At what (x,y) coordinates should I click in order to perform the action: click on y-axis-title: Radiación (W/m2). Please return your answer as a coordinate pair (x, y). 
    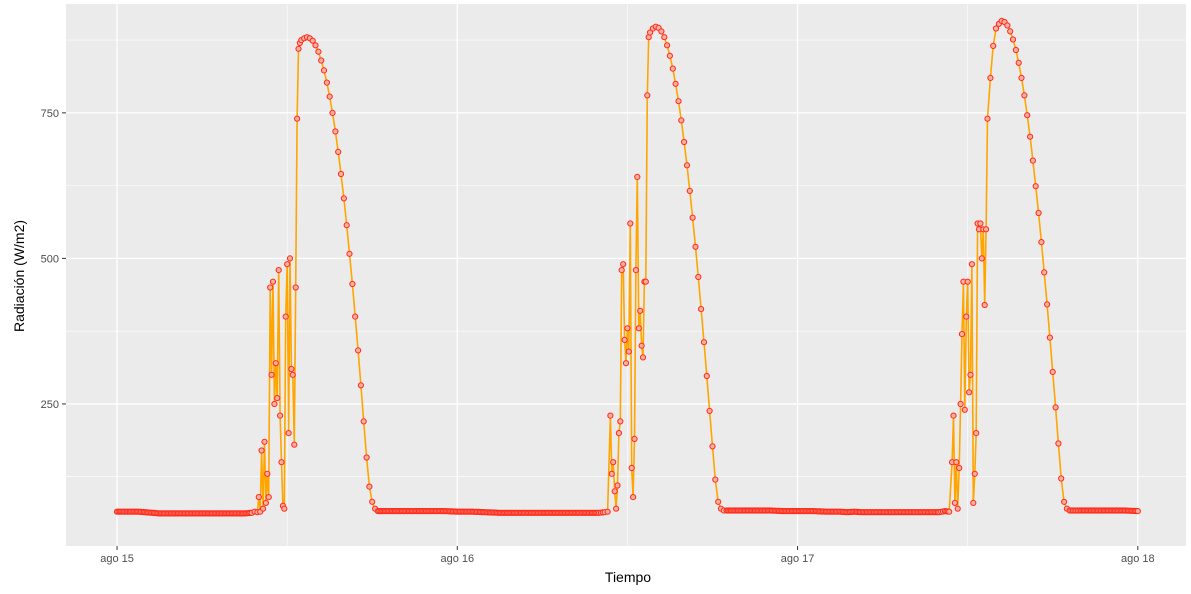
    Looking at the image, I should click on (19, 276).